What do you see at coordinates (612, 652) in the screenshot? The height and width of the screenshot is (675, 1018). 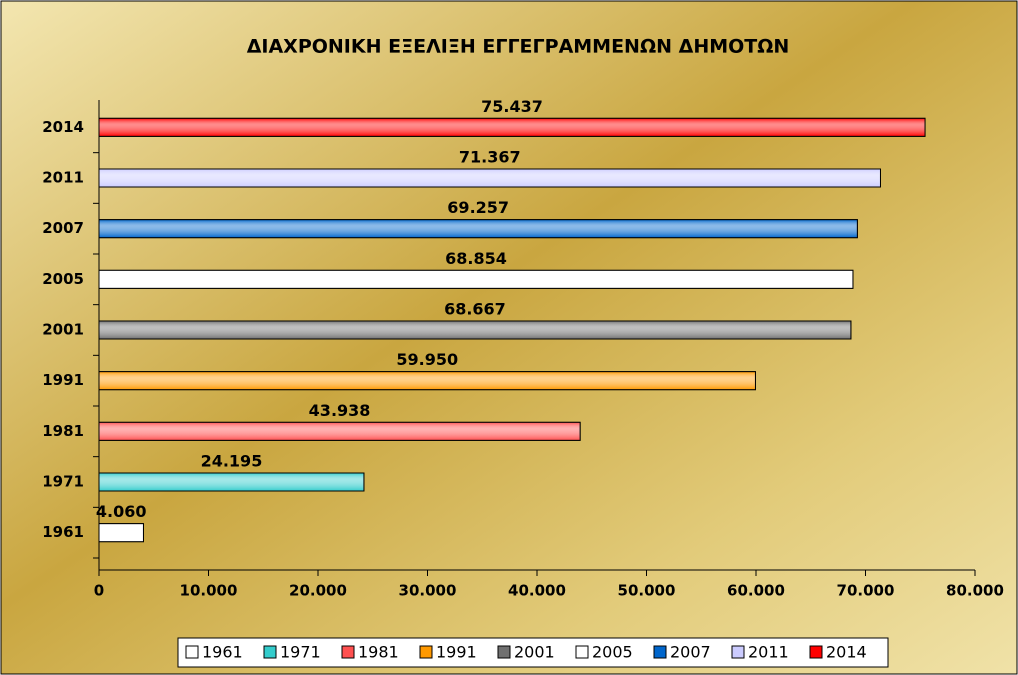 I see `legend-label: 2005` at bounding box center [612, 652].